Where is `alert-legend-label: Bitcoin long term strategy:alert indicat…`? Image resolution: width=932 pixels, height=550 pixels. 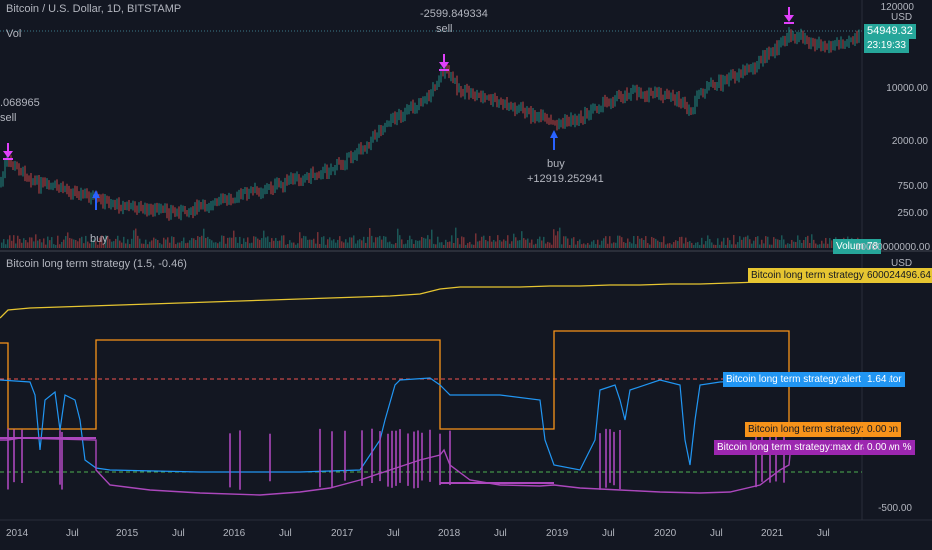
alert-legend-label: Bitcoin long term strategy:alert indicat… is located at coordinates (814, 379).